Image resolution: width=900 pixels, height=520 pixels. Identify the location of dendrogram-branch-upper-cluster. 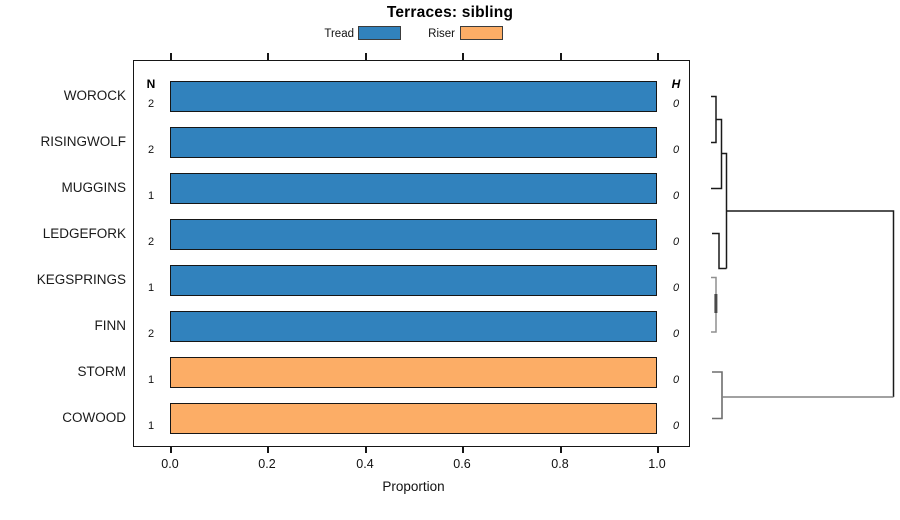
(724, 210).